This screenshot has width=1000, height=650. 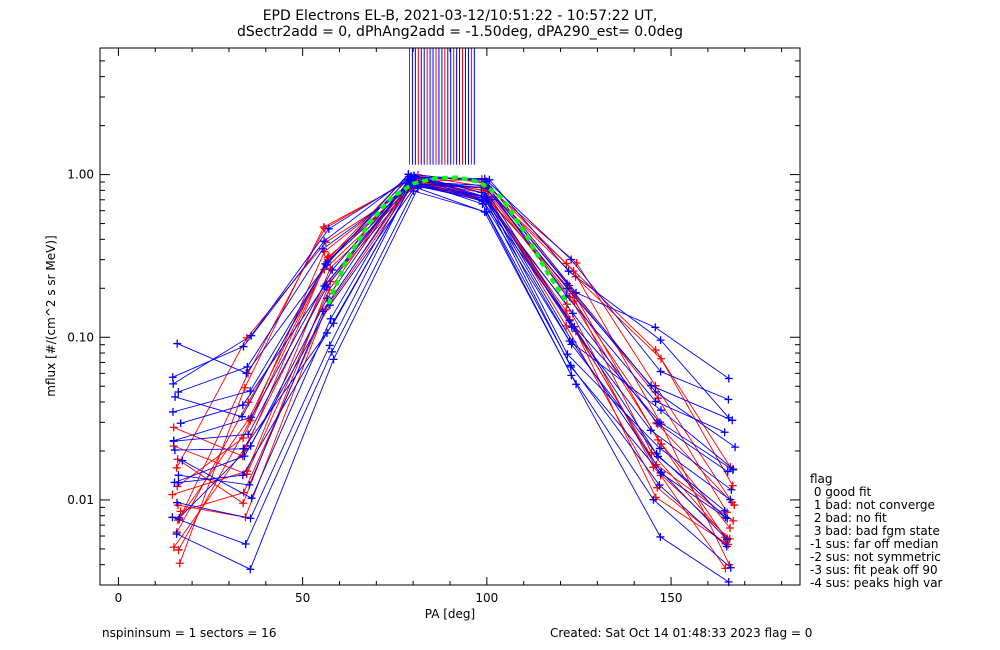 What do you see at coordinates (450, 614) in the screenshot?
I see `x-axis-label: PA [deg]` at bounding box center [450, 614].